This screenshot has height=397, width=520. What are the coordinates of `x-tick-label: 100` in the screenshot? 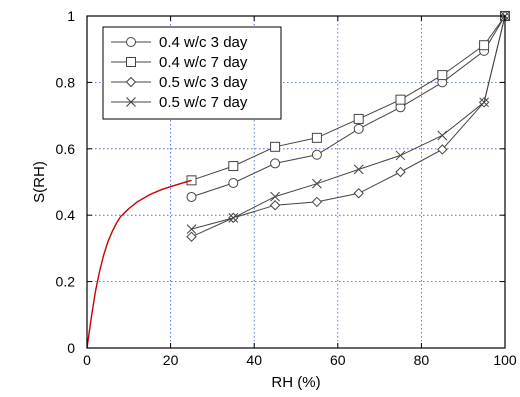 It's located at (505, 360).